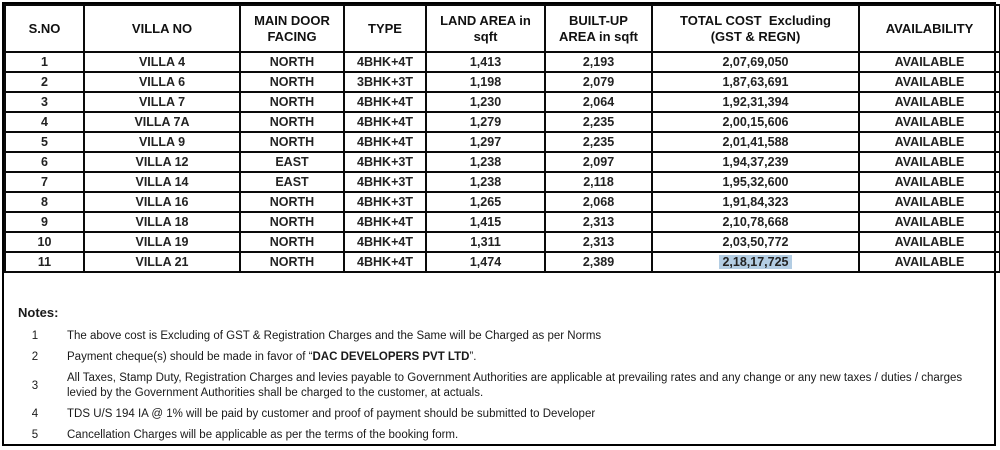 The height and width of the screenshot is (450, 1000). What do you see at coordinates (162, 242) in the screenshot?
I see `cell-villa-no: VILLA 19` at bounding box center [162, 242].